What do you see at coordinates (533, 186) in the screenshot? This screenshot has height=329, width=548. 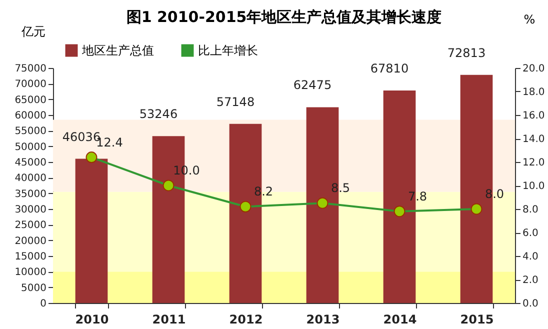 I see `y2-tick-label: 10.0` at bounding box center [533, 186].